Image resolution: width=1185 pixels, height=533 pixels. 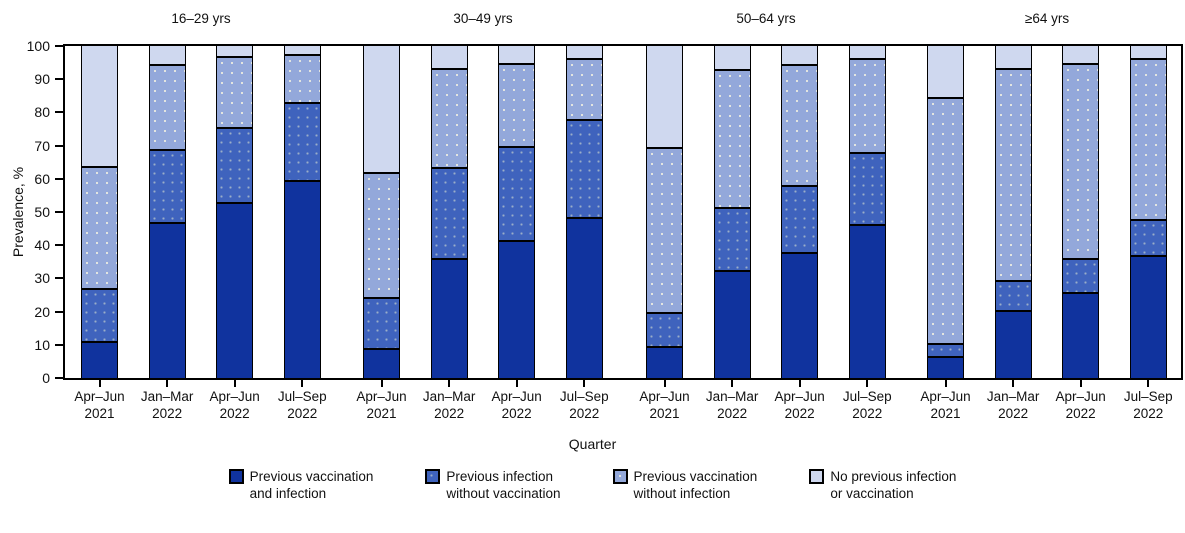 What do you see at coordinates (1047, 18) in the screenshot?
I see `panel-title: ≥64 yrs` at bounding box center [1047, 18].